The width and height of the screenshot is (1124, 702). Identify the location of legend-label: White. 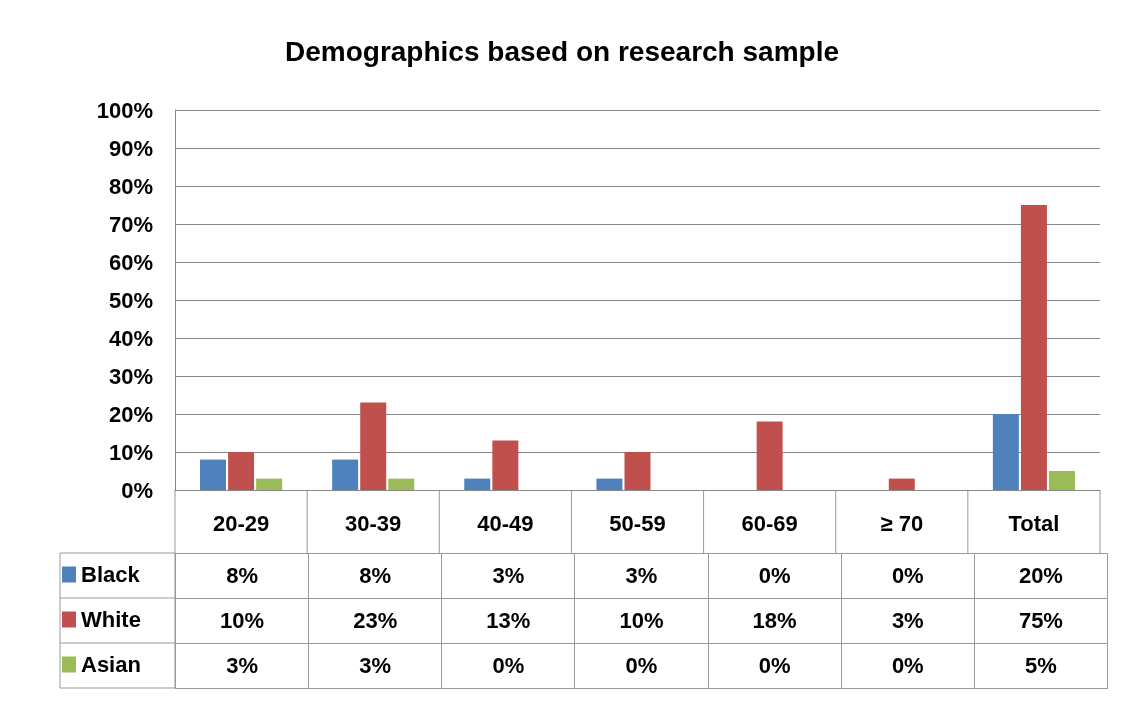
(111, 619).